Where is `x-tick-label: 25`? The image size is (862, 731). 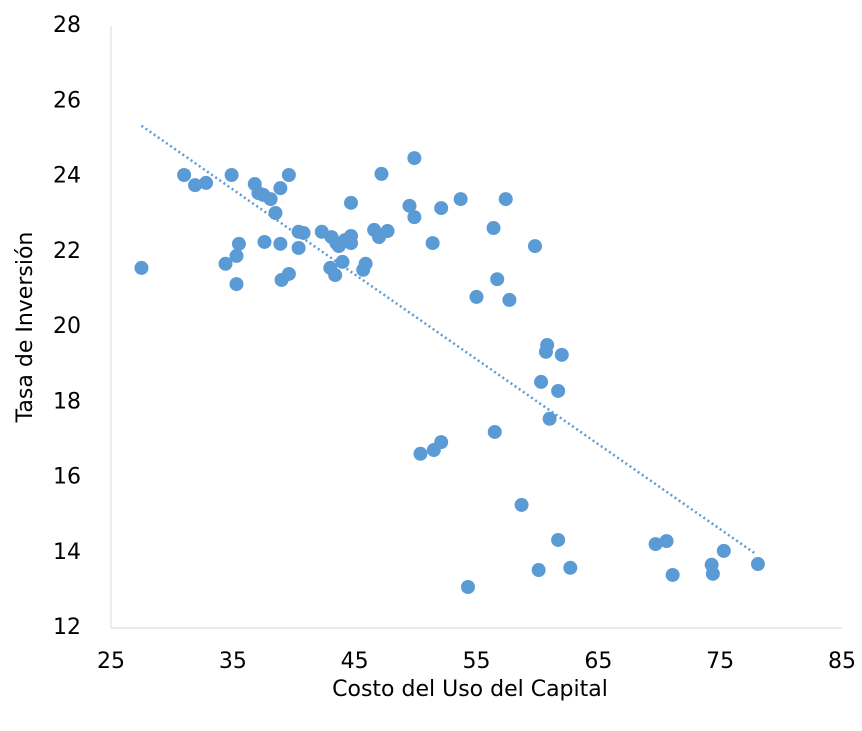 x-tick-label: 25 is located at coordinates (111, 661).